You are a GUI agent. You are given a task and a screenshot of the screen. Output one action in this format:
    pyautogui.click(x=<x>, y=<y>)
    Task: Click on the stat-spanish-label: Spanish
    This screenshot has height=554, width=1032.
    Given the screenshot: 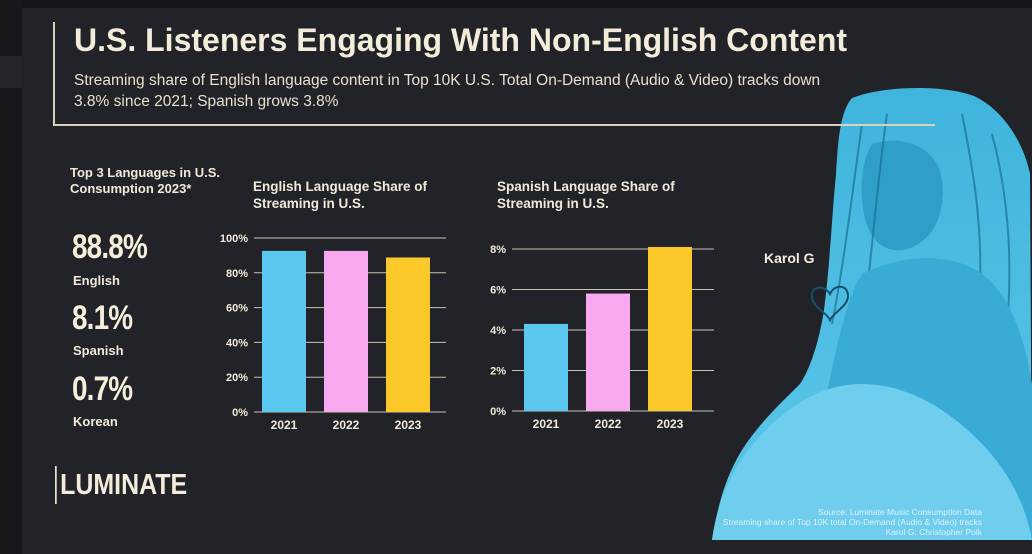 What is the action you would take?
    pyautogui.click(x=98, y=350)
    